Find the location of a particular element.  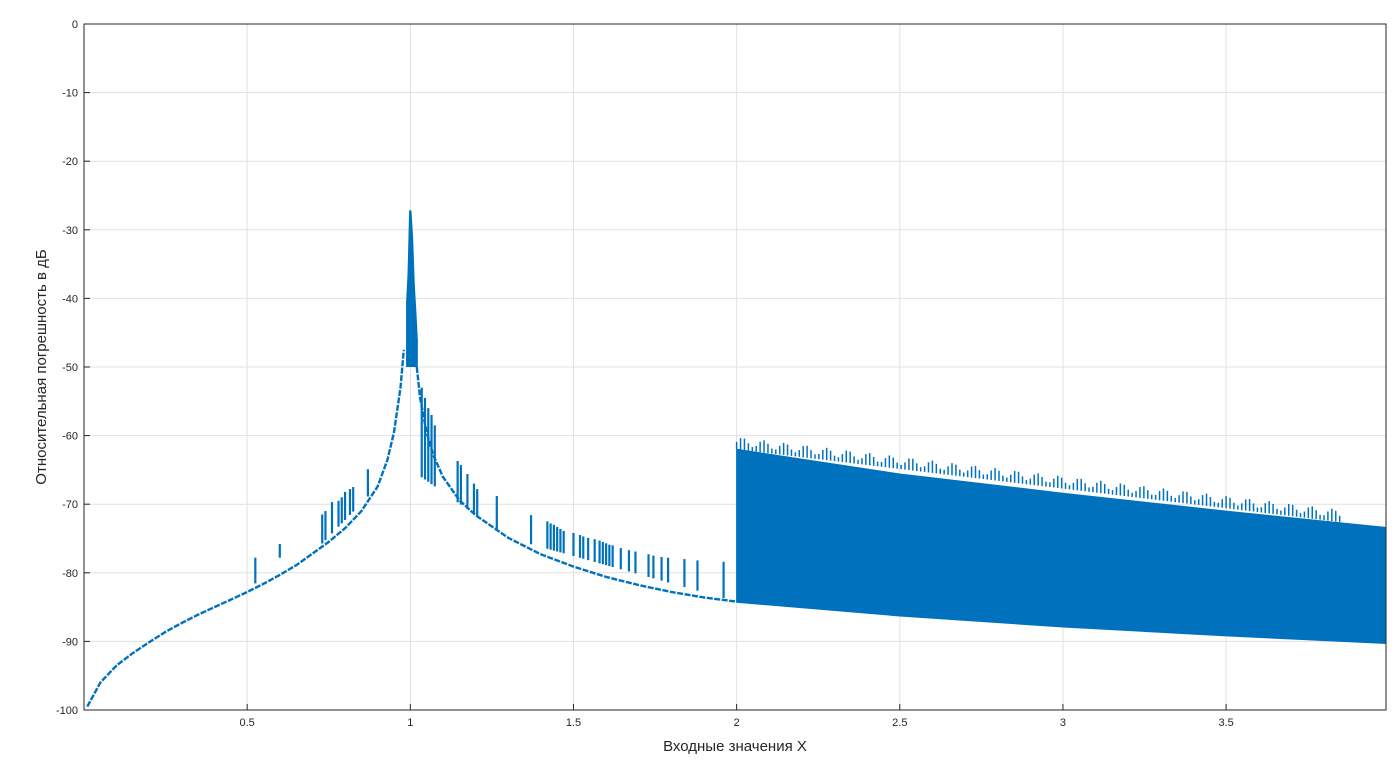

y-tick-label: -80 is located at coordinates (70, 574).